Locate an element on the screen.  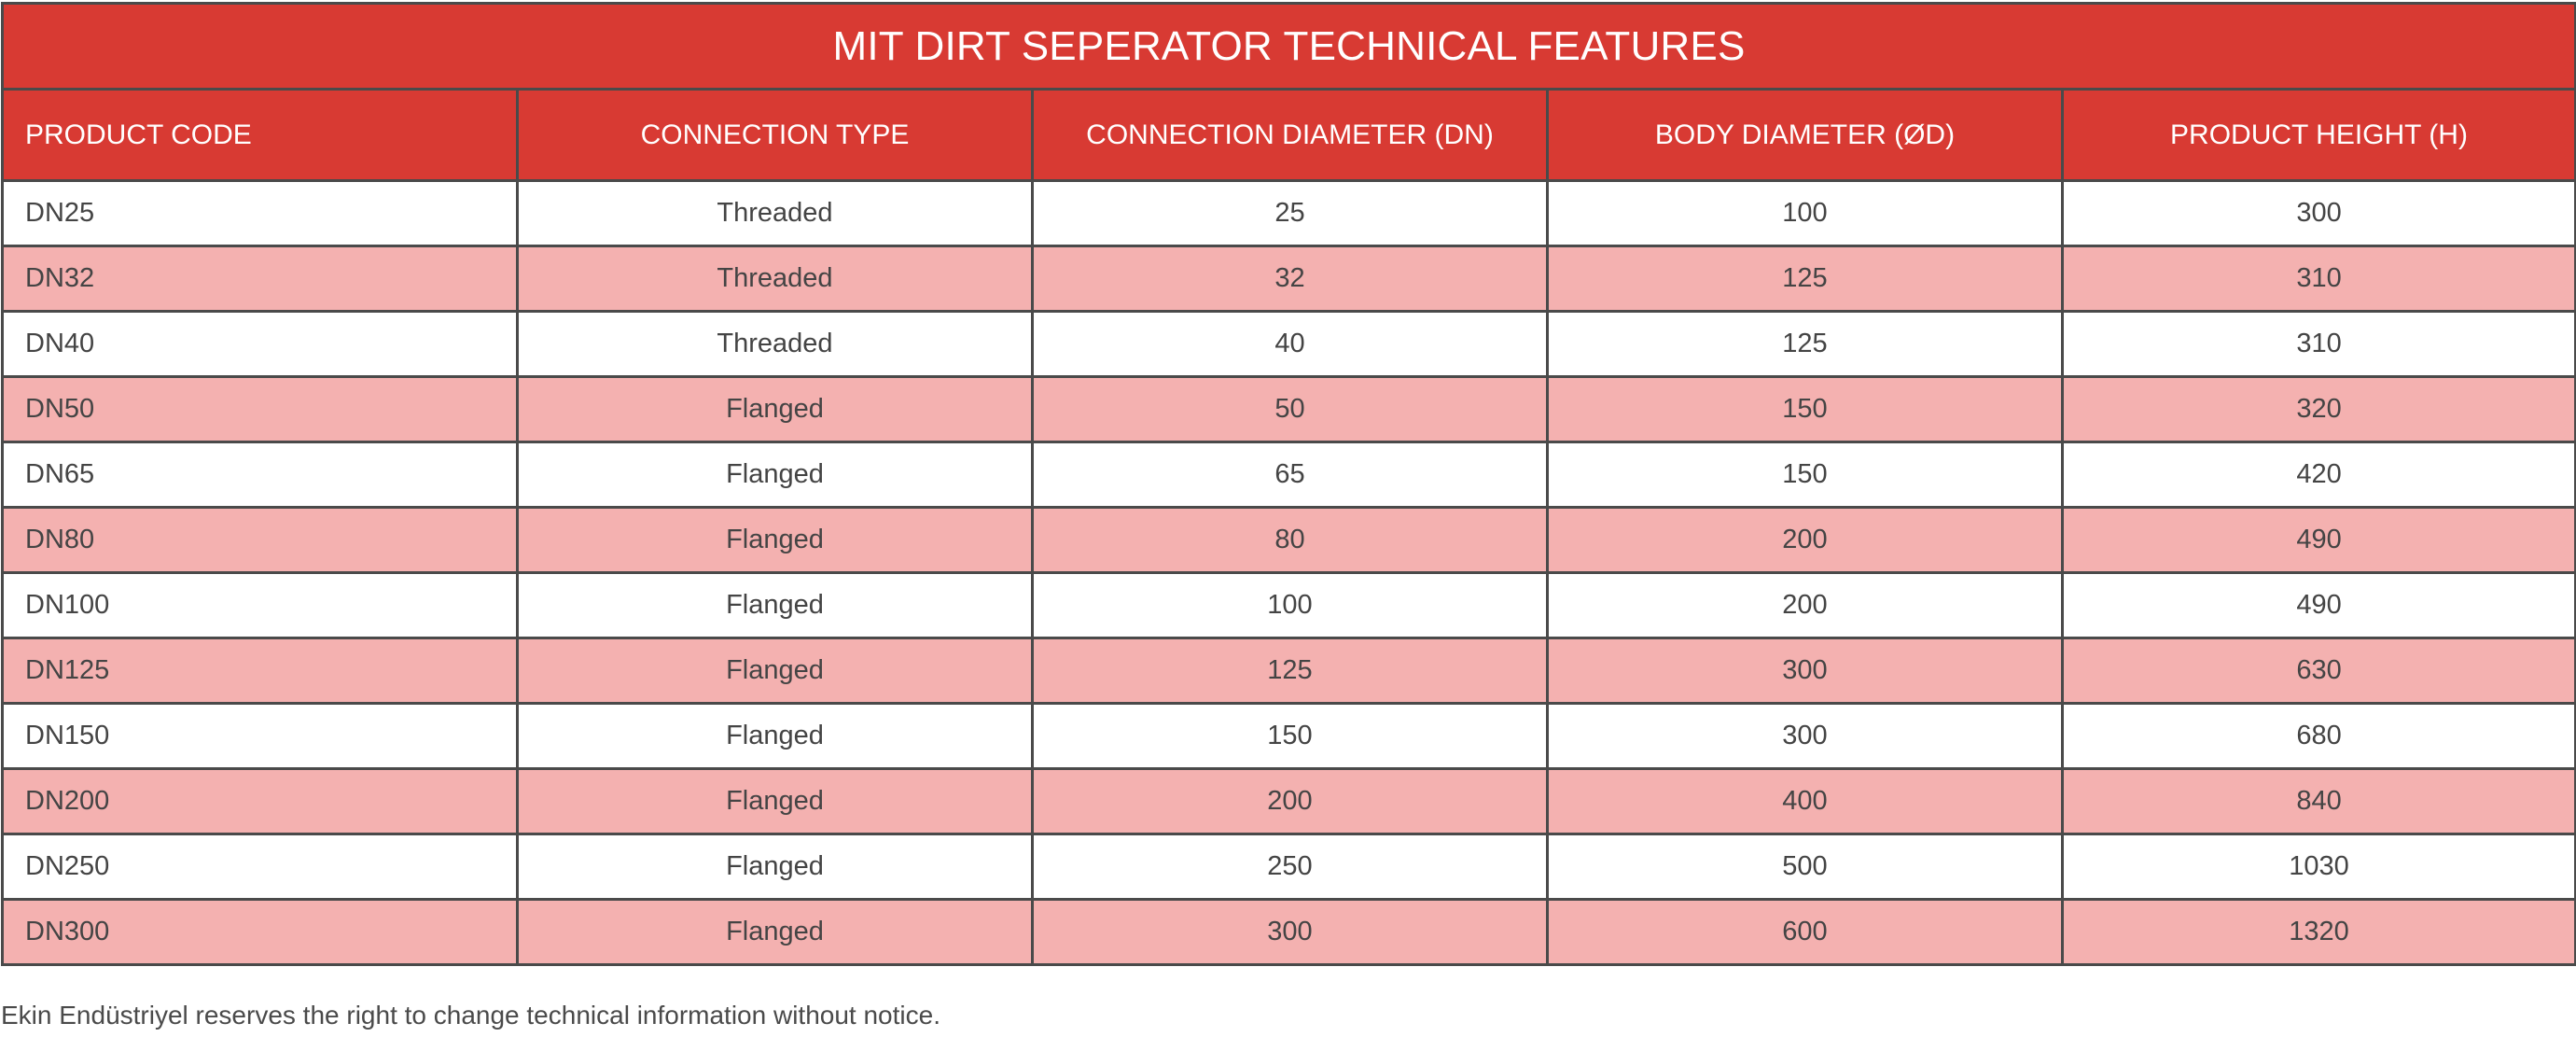
cell-connection-diameter: 250 is located at coordinates (1290, 867).